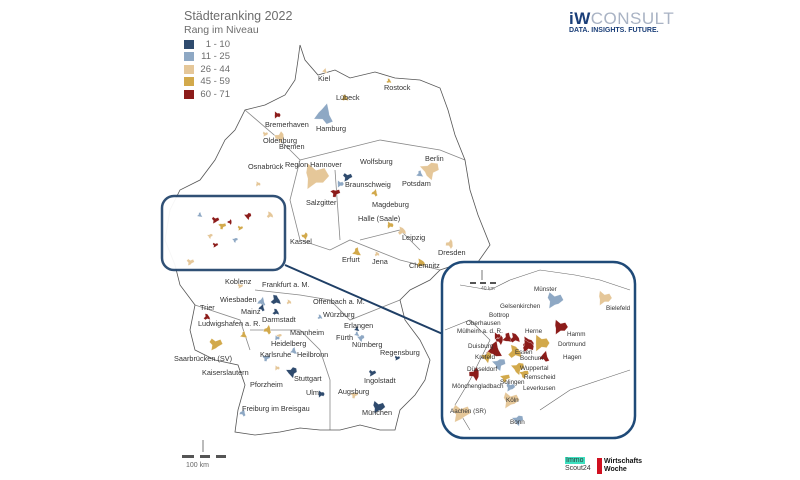 The width and height of the screenshot is (800, 480). I want to click on scout-text: Scout24, so click(578, 468).